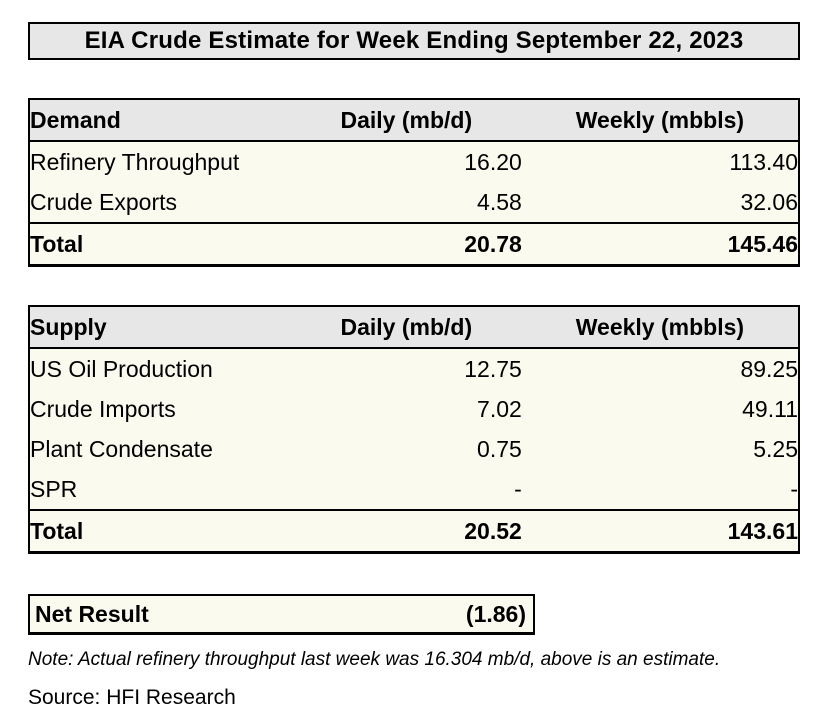  I want to click on table-row: Refinery Throughput 16.20 113.40, so click(414, 161).